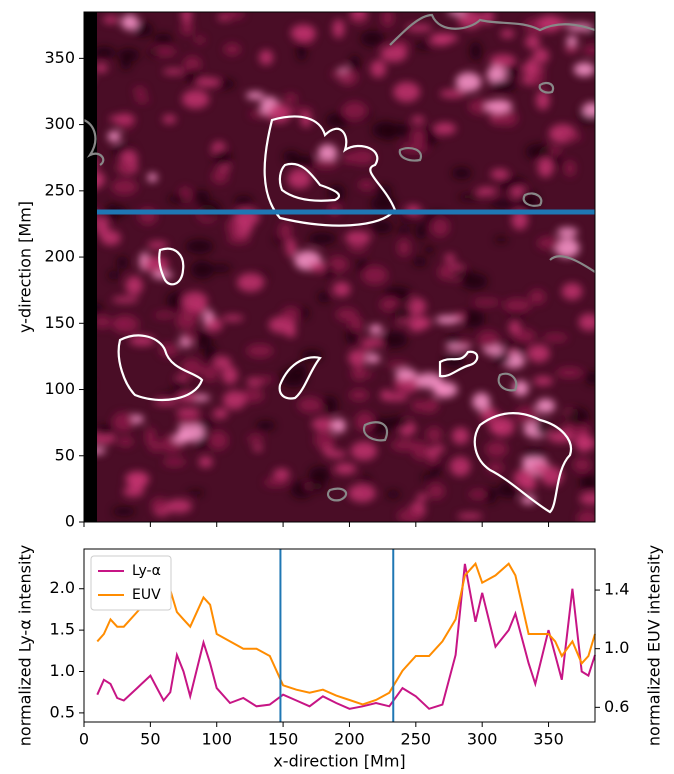  What do you see at coordinates (59, 256) in the screenshot?
I see `y-tick-label: 200` at bounding box center [59, 256].